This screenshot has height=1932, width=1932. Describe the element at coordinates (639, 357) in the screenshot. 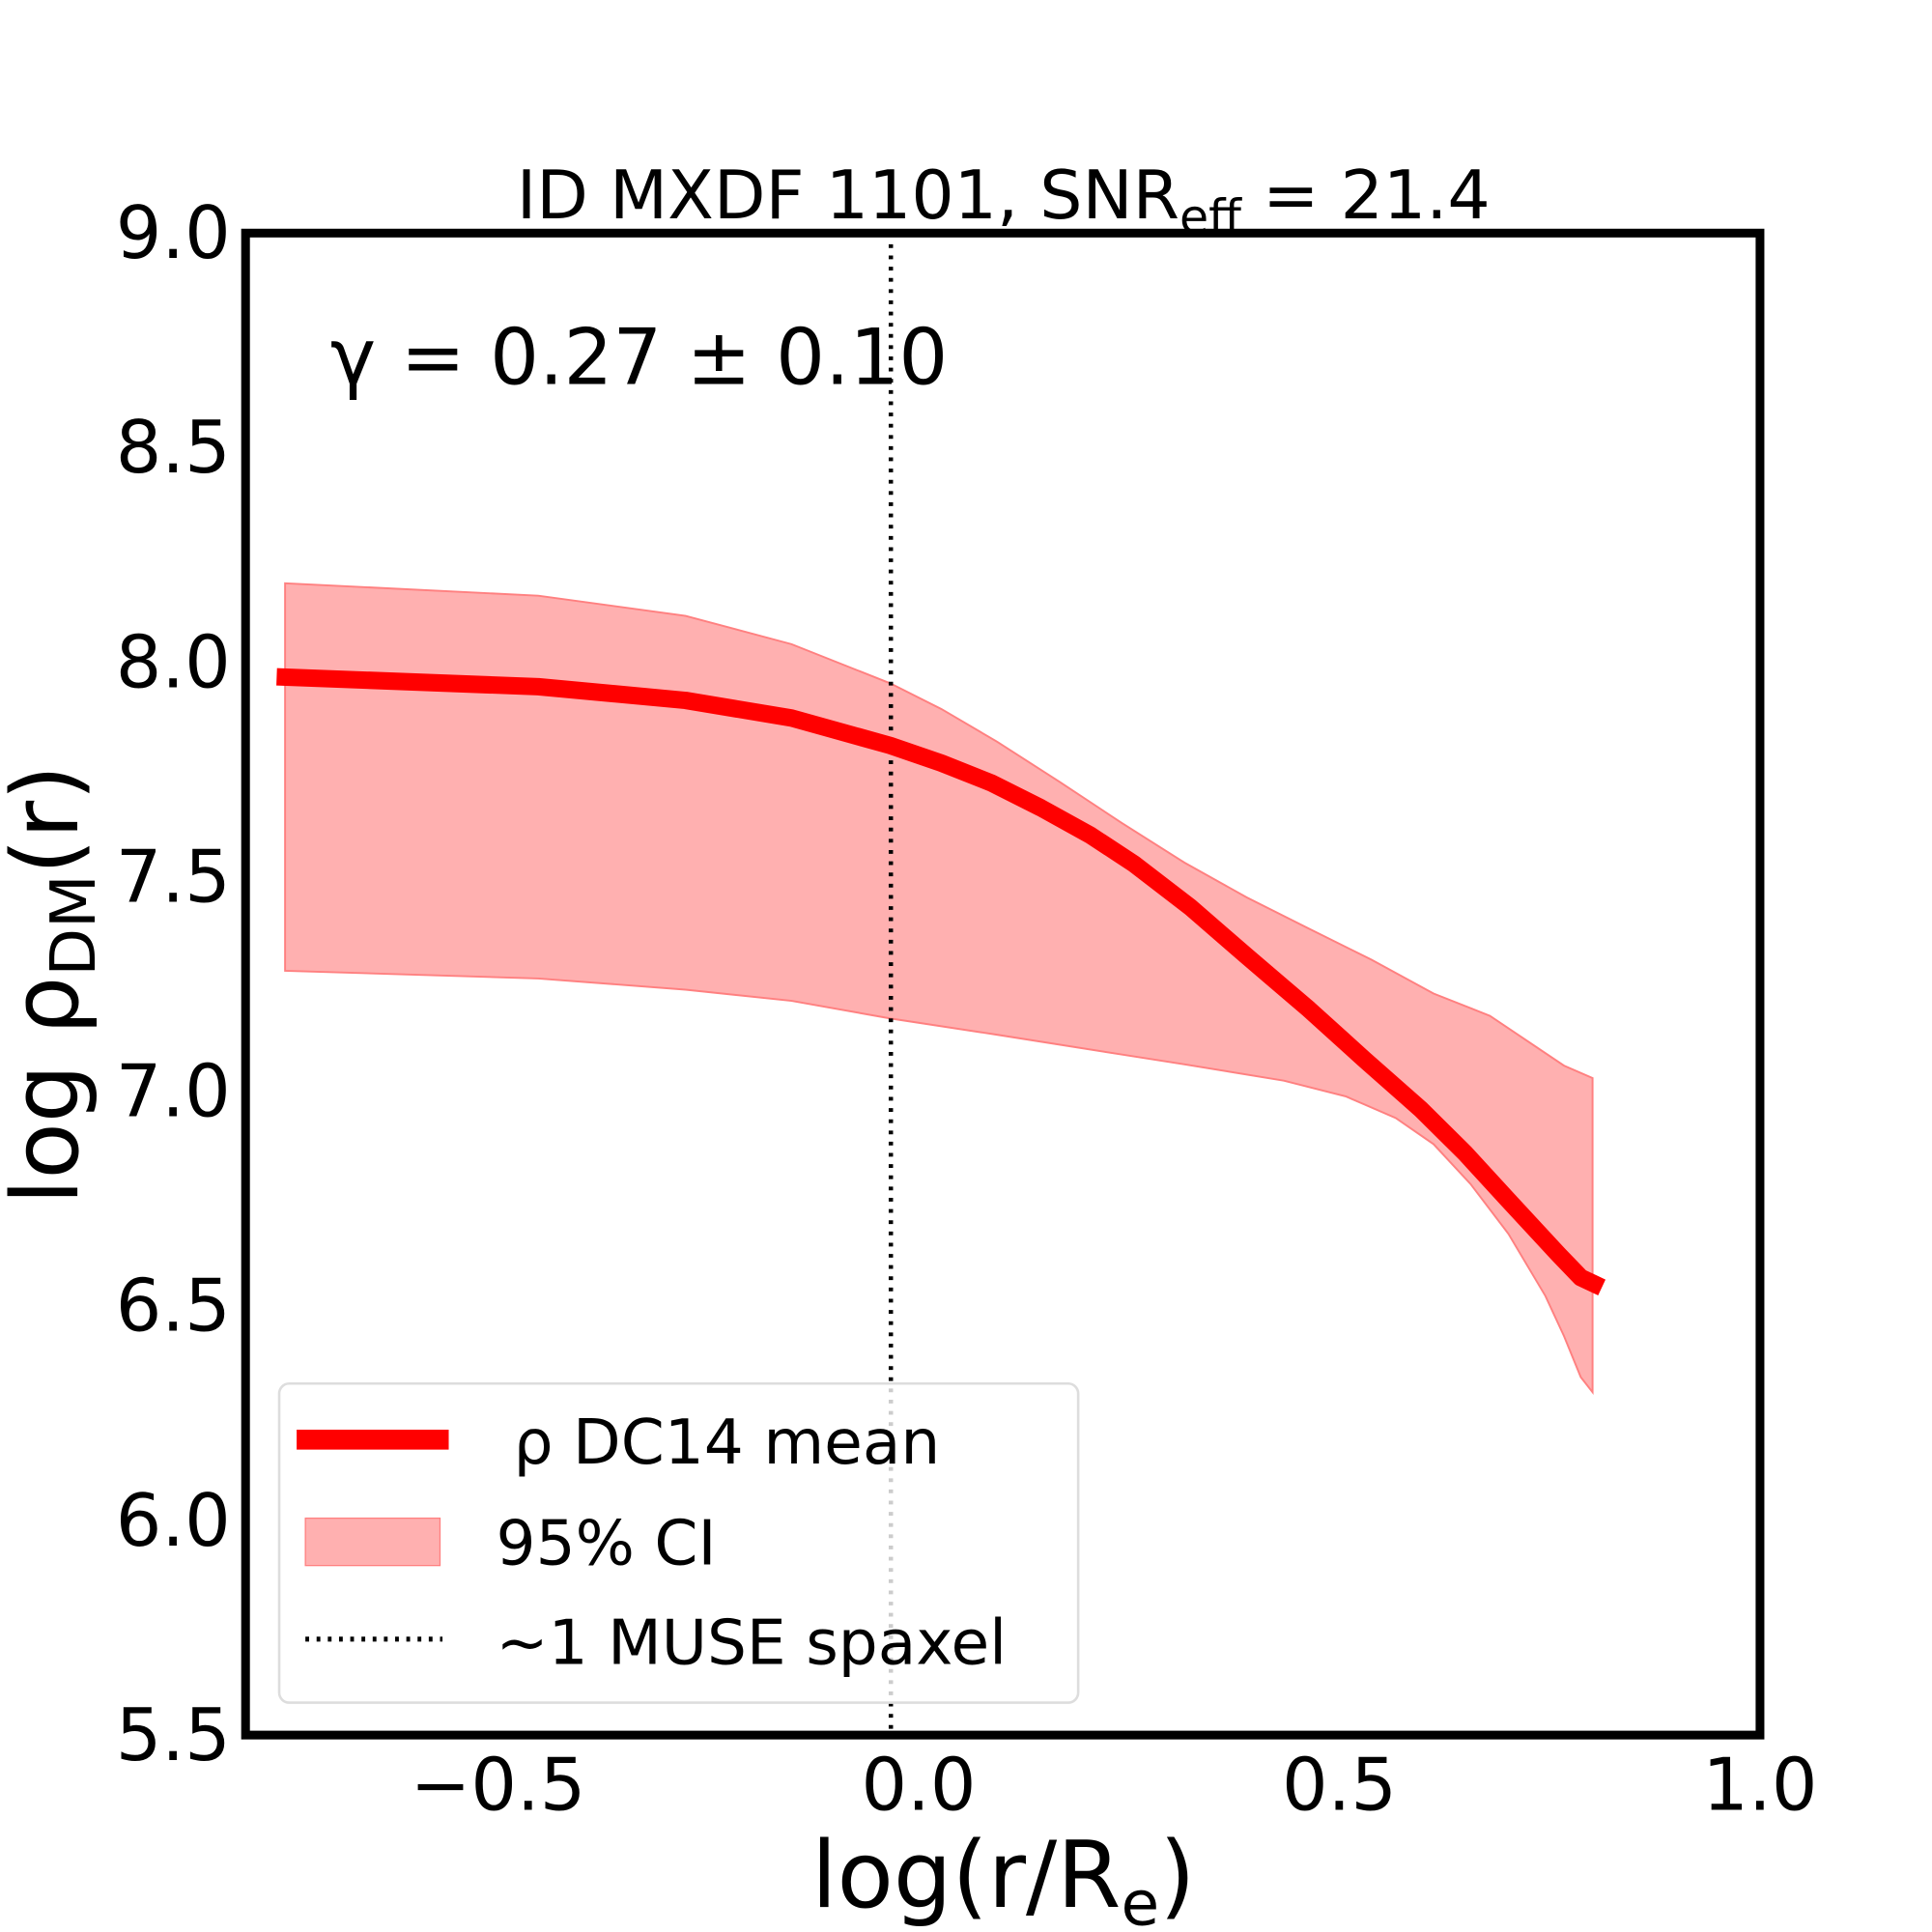

I see `gamma-annotation: γ = 0.27 ± 0.10` at that location.